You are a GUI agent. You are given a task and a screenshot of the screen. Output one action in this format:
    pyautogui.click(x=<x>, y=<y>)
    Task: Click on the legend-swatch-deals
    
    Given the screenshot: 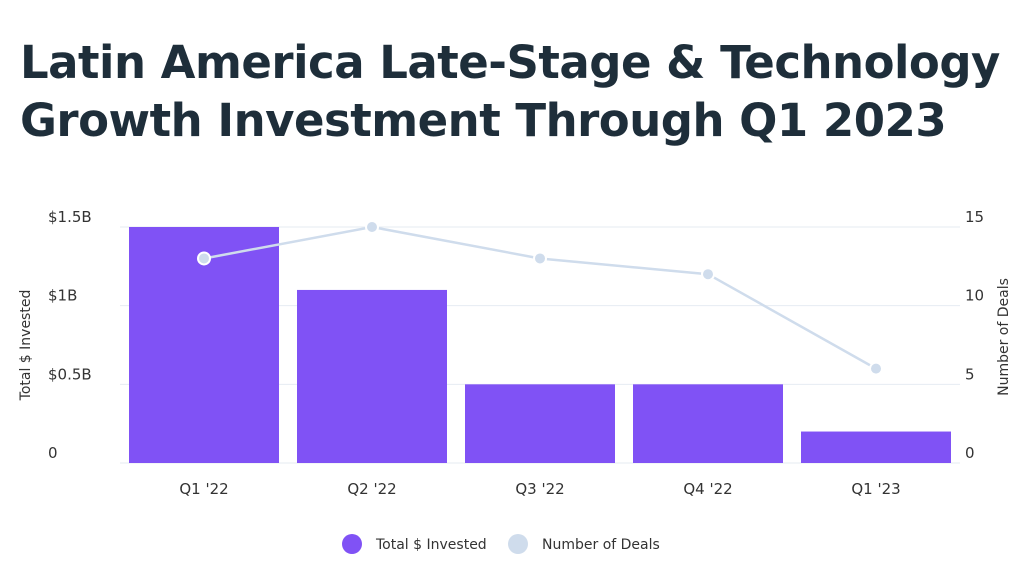 What is the action you would take?
    pyautogui.click(x=518, y=544)
    